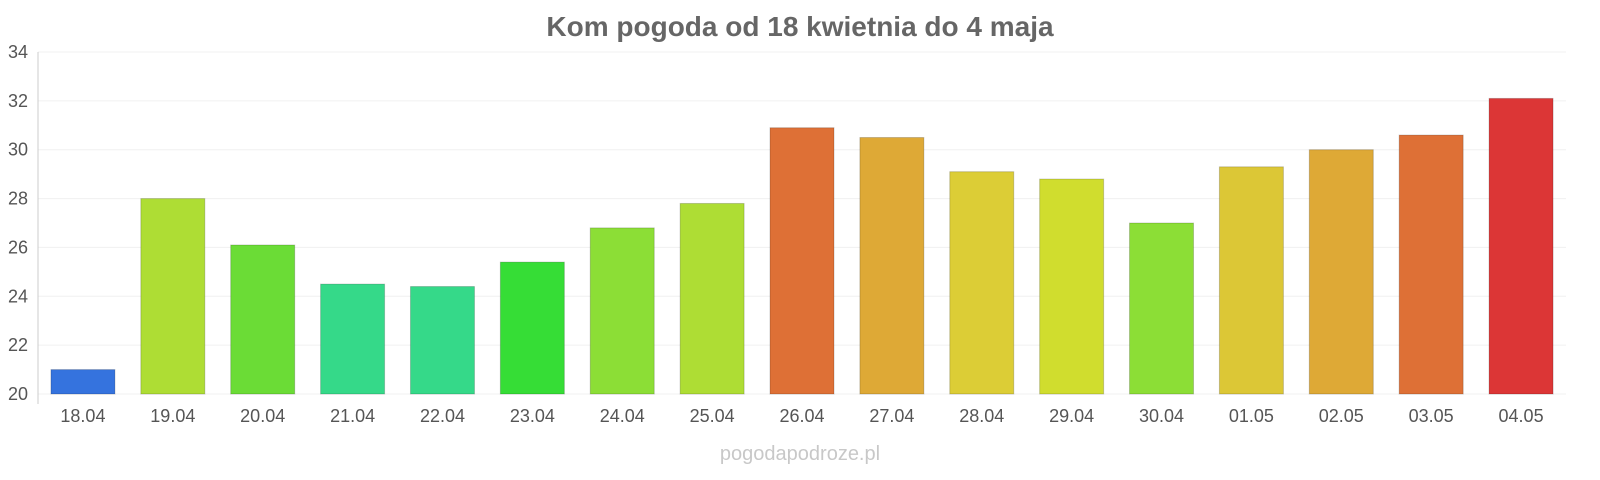 The width and height of the screenshot is (1600, 480). What do you see at coordinates (982, 283) in the screenshot?
I see `bar-28.04` at bounding box center [982, 283].